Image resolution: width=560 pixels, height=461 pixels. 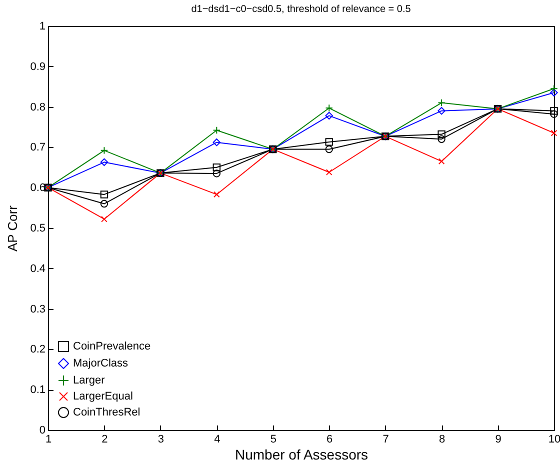 I want to click on x-tick-label: 9, so click(x=498, y=440).